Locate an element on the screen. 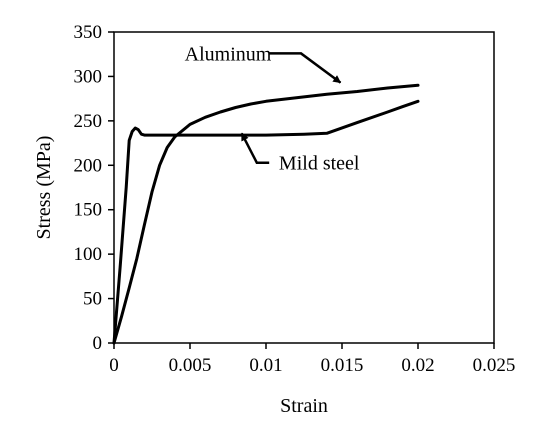 This screenshot has width=540, height=426. y-tick-label: 250 is located at coordinates (88, 121).